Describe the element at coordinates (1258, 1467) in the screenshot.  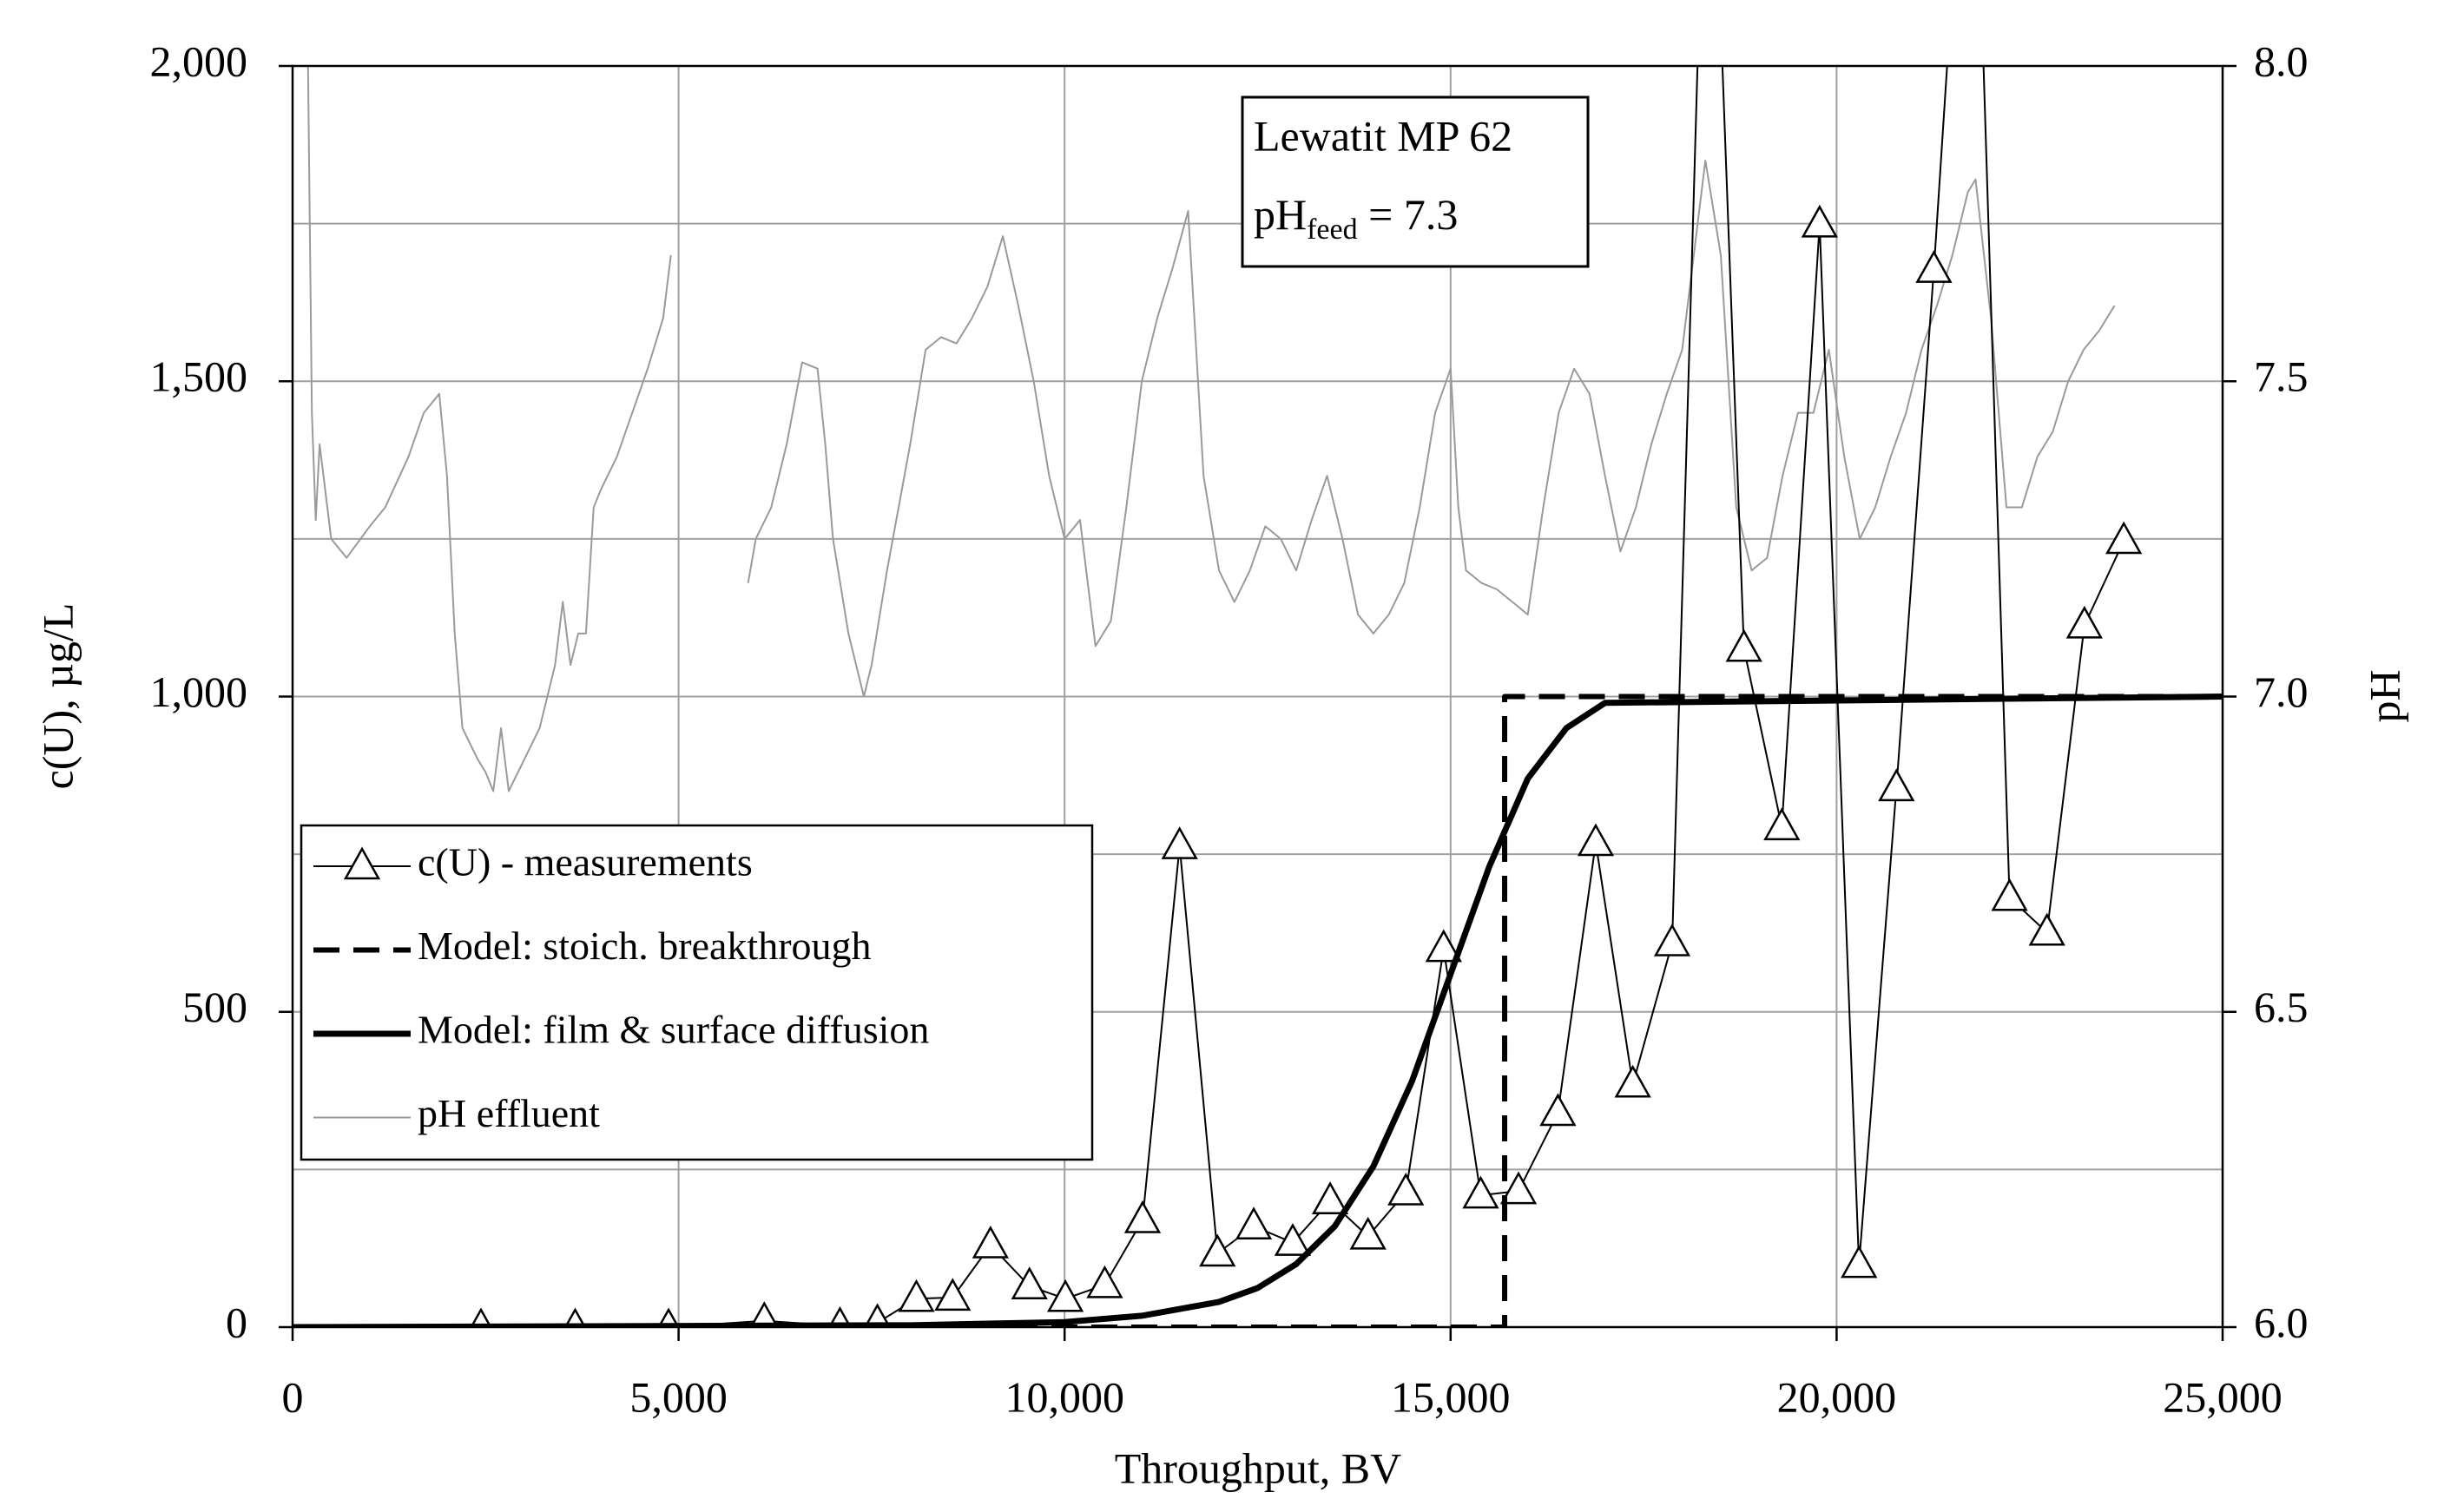
I see `x-axis-label: Throughput, BV` at that location.